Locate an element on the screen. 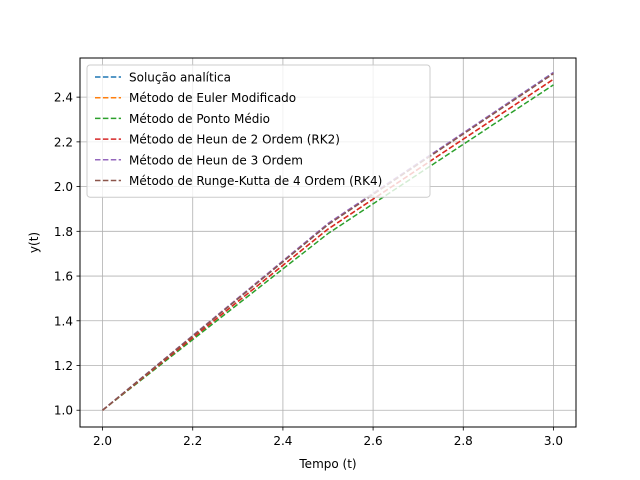 The width and height of the screenshot is (640, 480). legend-label: Método de Euler Modificado is located at coordinates (212, 98).